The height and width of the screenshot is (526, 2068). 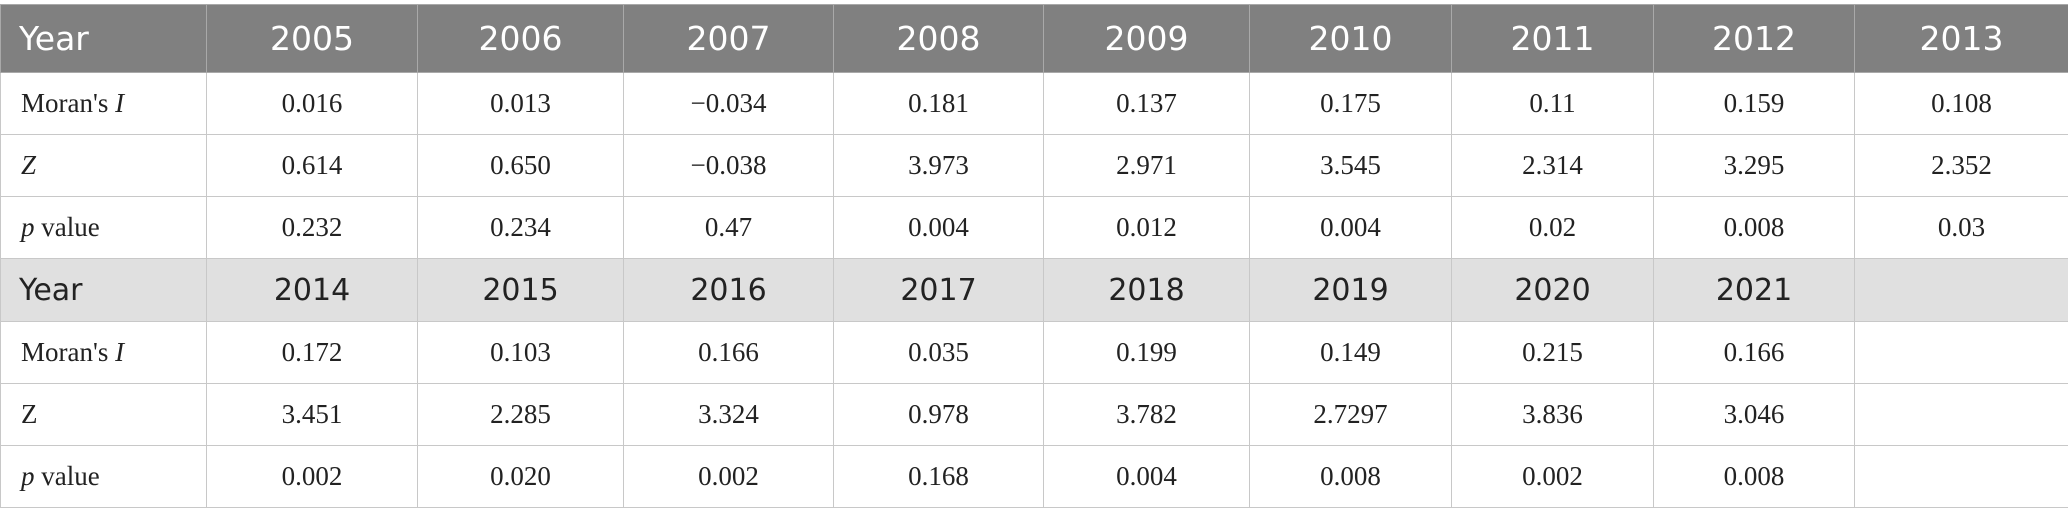 I want to click on year-cell: 2019, so click(x=1350, y=290).